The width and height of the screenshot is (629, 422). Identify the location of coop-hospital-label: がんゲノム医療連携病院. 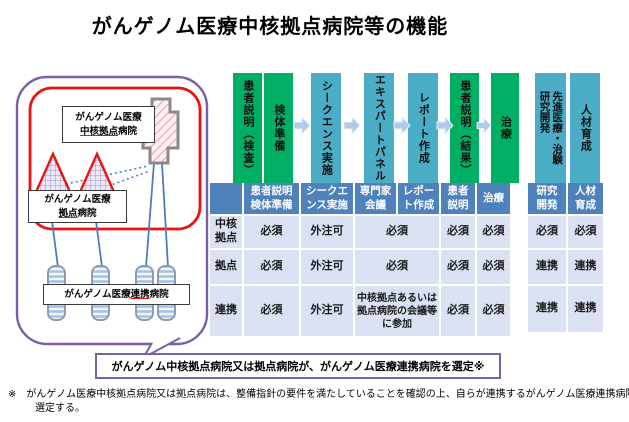
(116, 294).